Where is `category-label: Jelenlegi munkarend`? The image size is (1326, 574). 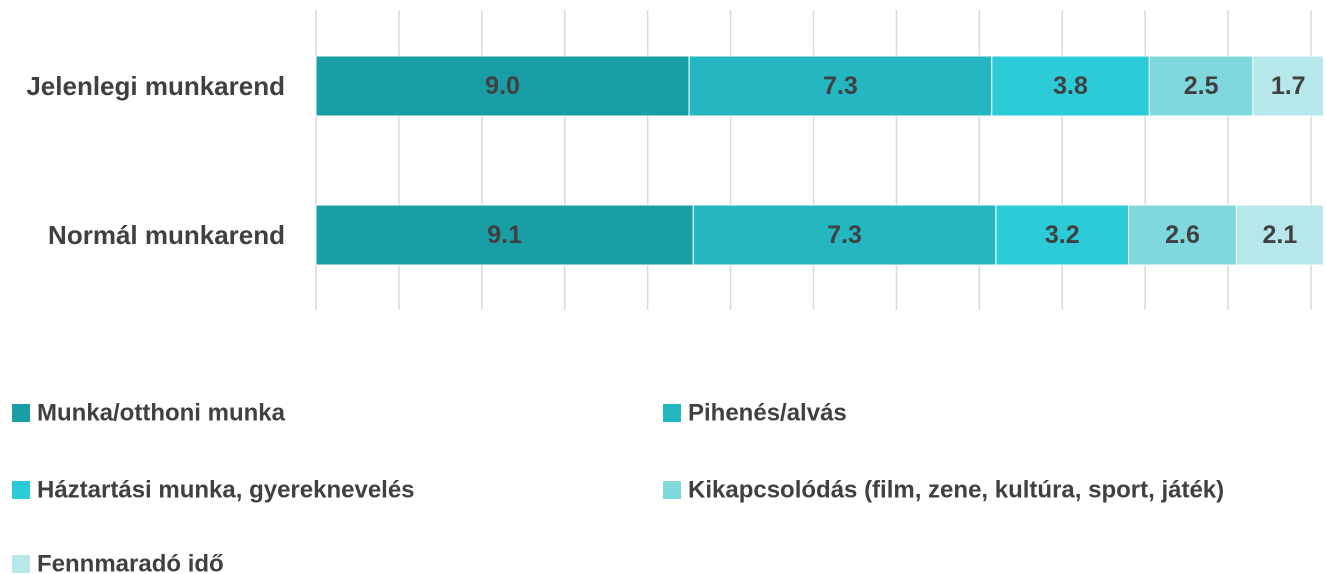
category-label: Jelenlegi munkarend is located at coordinates (155, 86).